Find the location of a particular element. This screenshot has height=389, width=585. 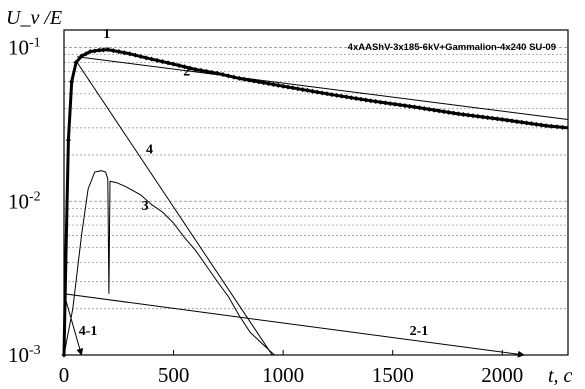

series-2-1-line is located at coordinates (294, 325).